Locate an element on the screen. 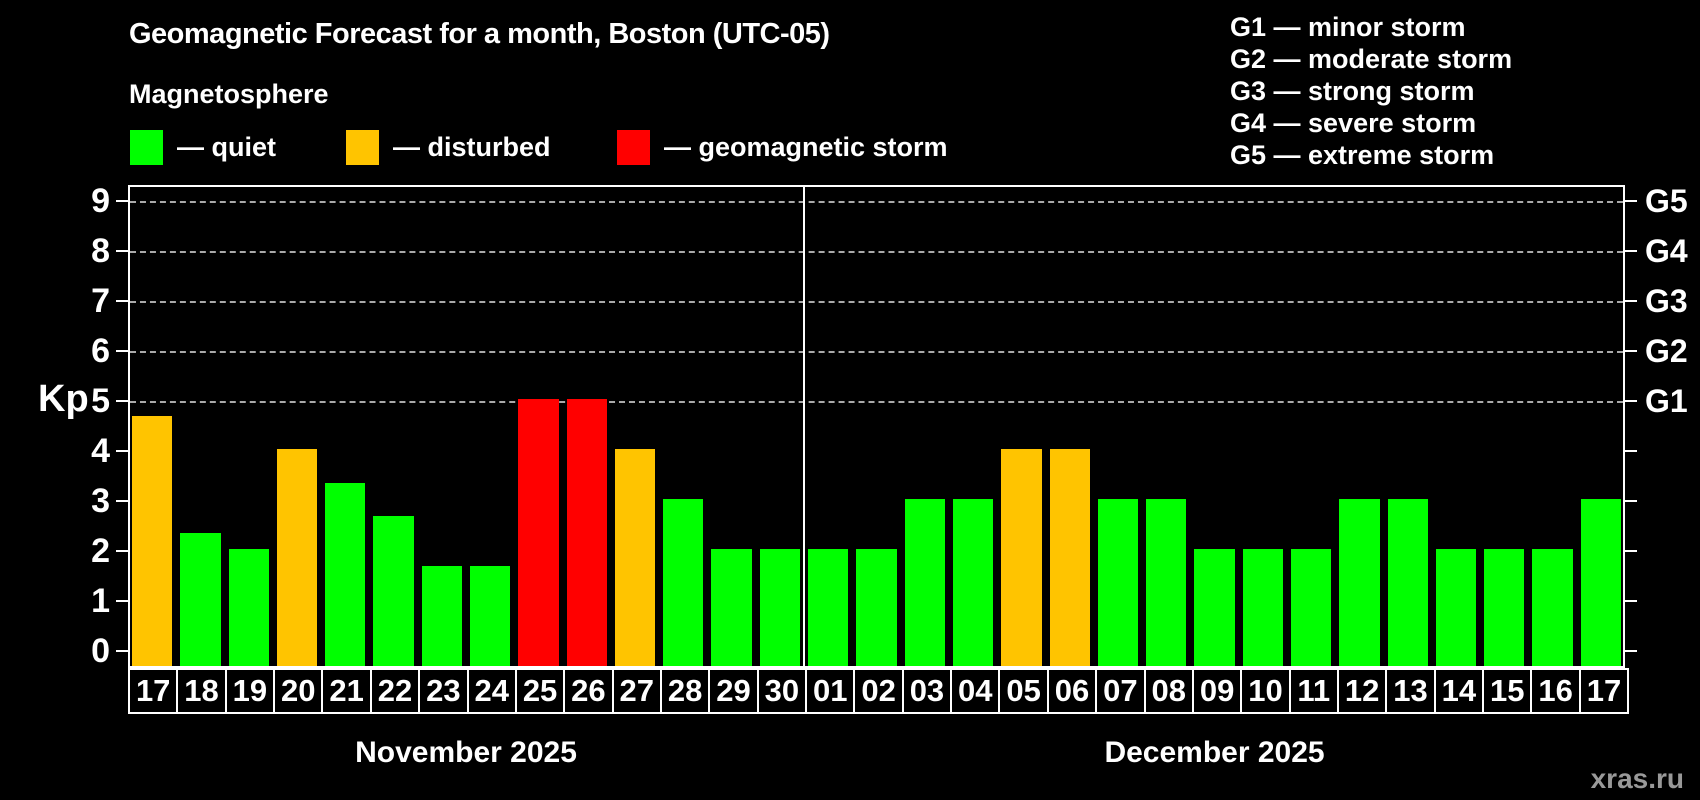  left-tick-kp6 is located at coordinates (122, 351).